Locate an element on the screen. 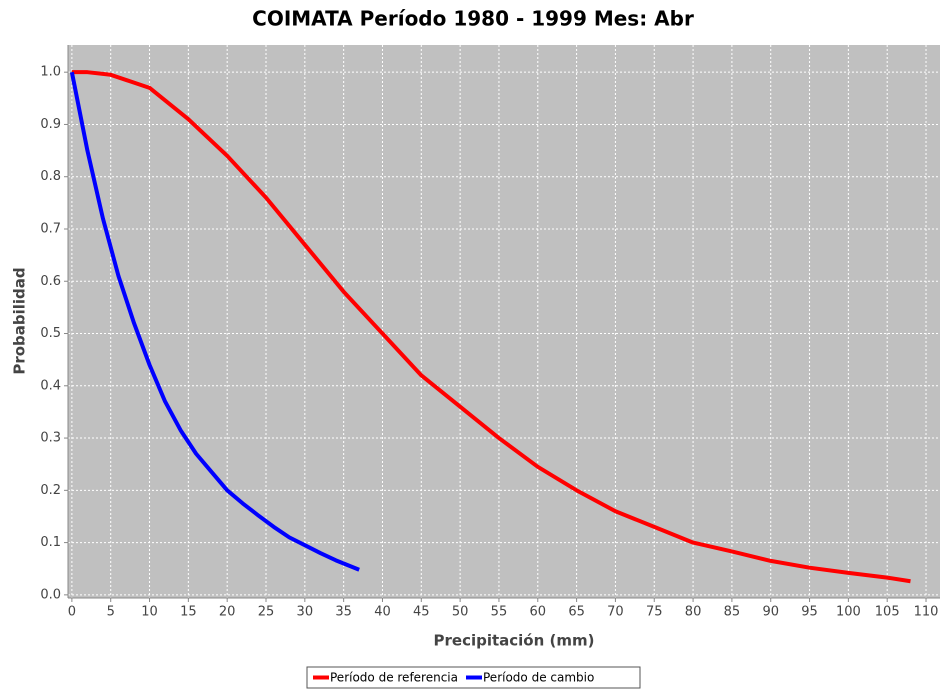  x-tick-label: 15 is located at coordinates (188, 612).